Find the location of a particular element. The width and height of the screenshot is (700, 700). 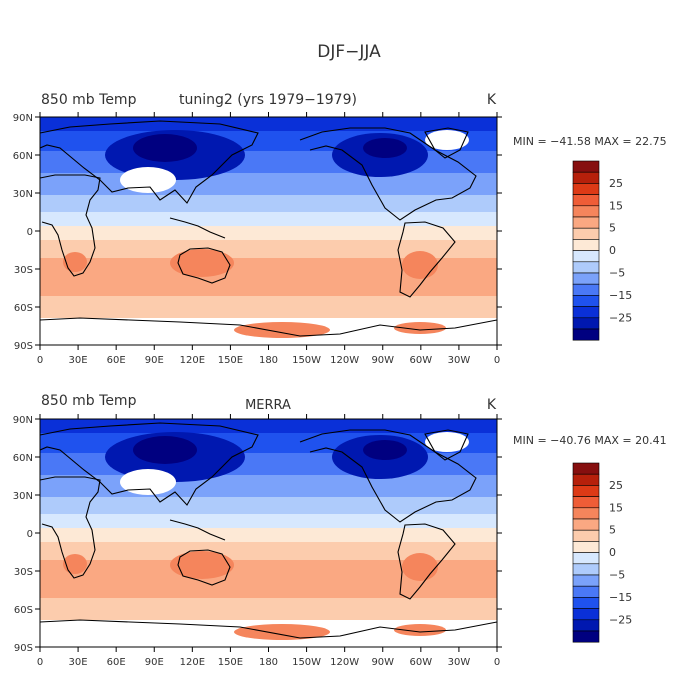

coast-2-greenland is located at coordinates (446, 445).